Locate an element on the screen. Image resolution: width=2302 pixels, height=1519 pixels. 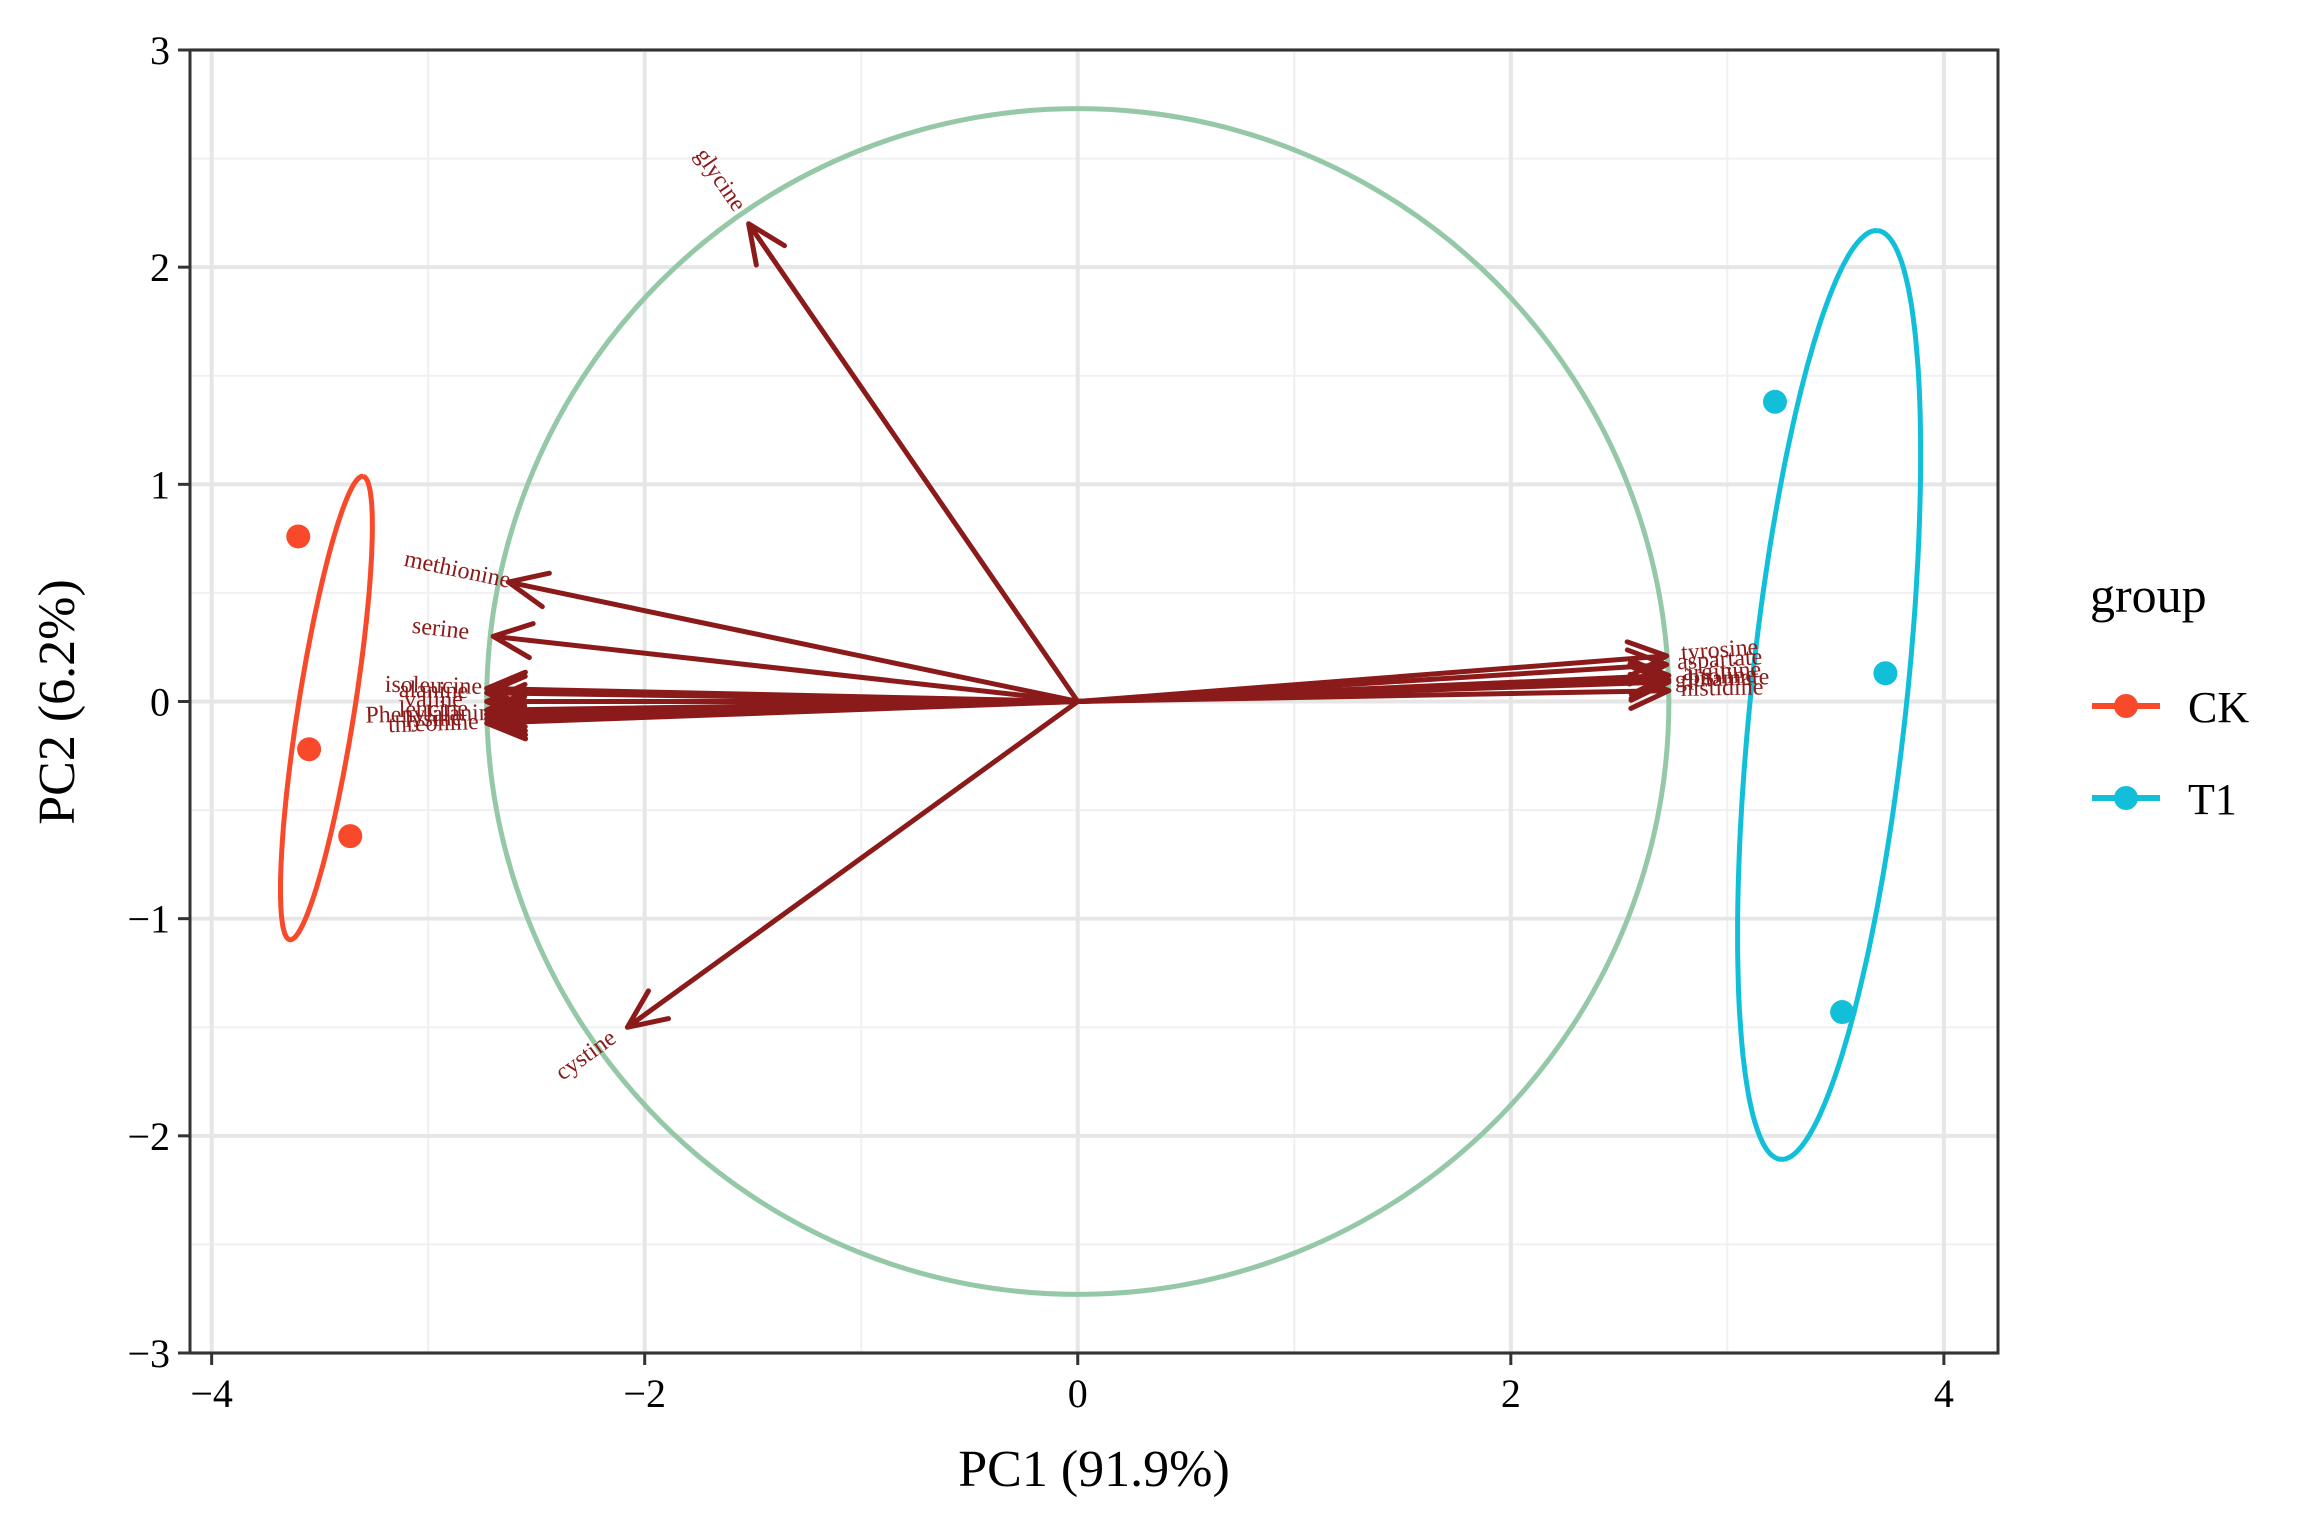
y-axis: −3 −2 −1 0 1 2 3 is located at coordinates (158, 702).